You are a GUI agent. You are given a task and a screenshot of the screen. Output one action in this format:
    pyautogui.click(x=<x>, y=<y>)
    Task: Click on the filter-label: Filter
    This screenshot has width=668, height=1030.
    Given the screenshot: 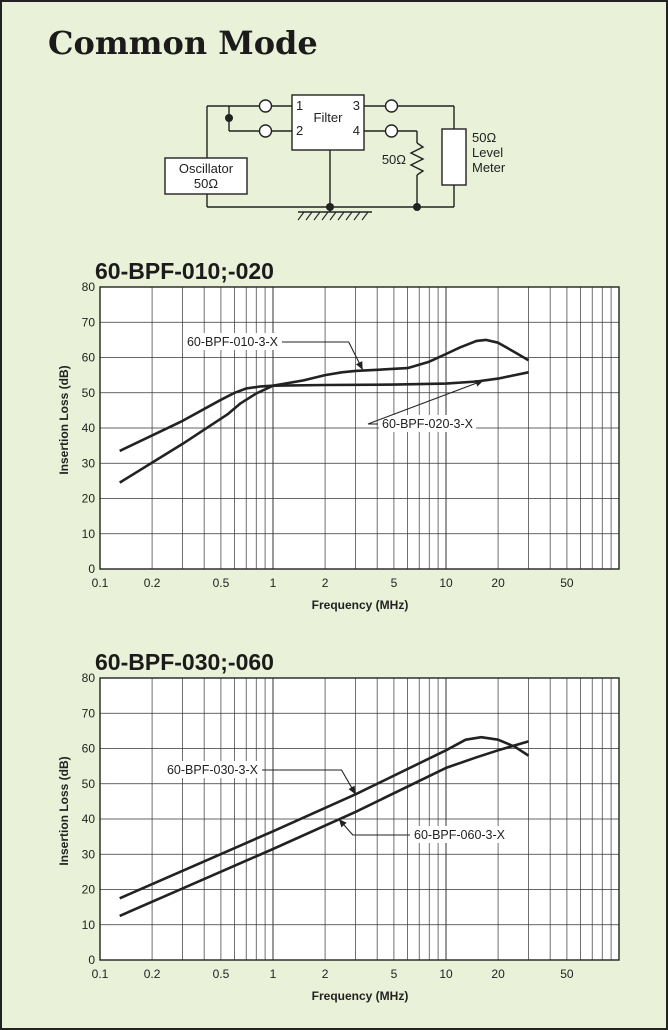 What is the action you would take?
    pyautogui.click(x=329, y=117)
    